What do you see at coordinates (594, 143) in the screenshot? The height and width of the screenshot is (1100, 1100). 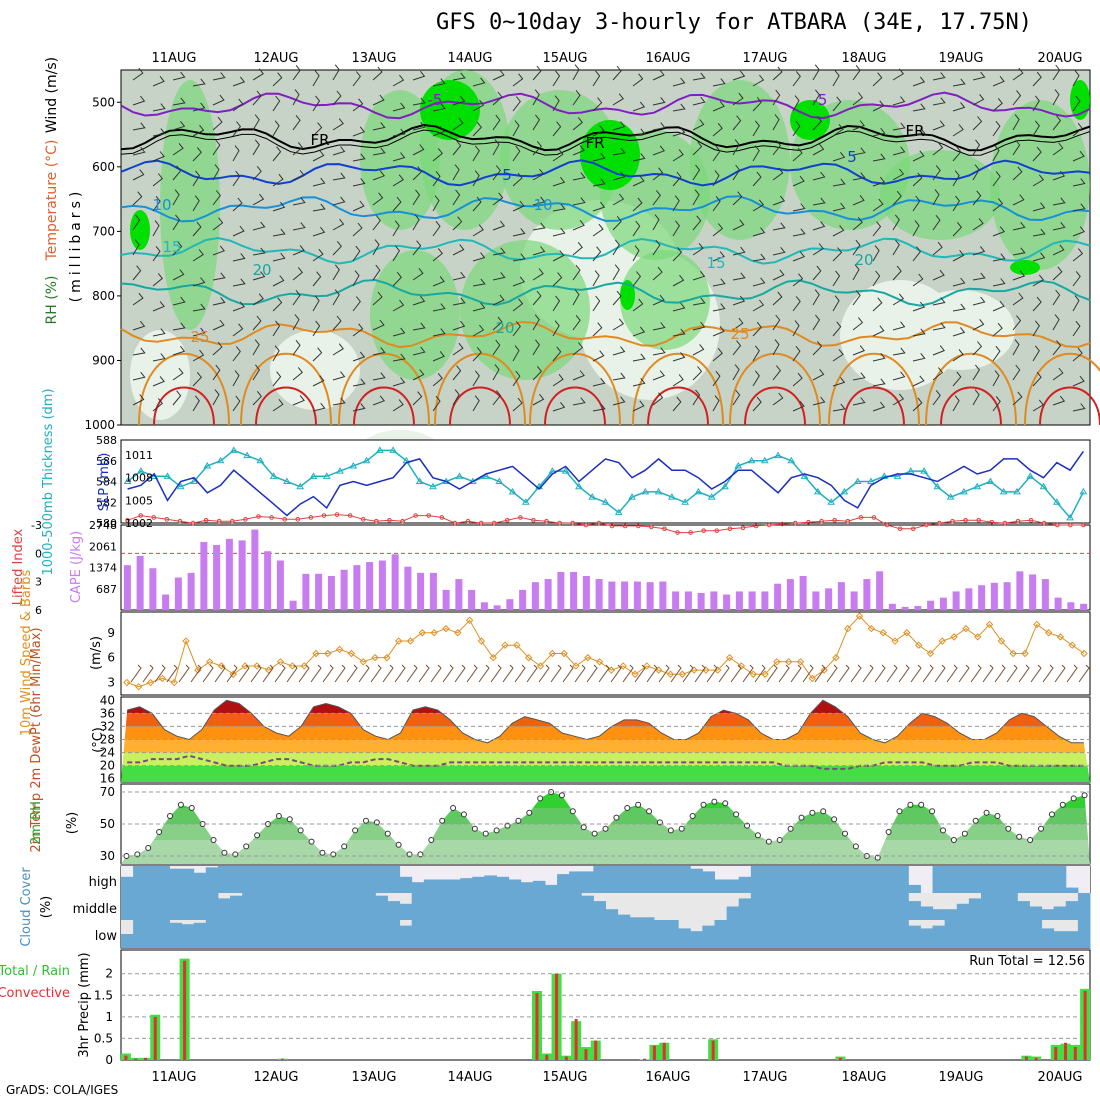 I see `isotherm-label: FR` at bounding box center [594, 143].